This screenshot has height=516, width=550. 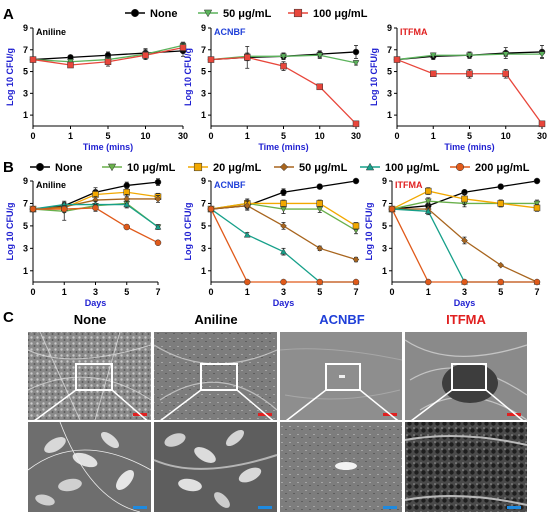 What do you see at coordinates (237, 168) in the screenshot?
I see `legend-label-20-ug-ml: 20 μg/mL` at bounding box center [237, 168].